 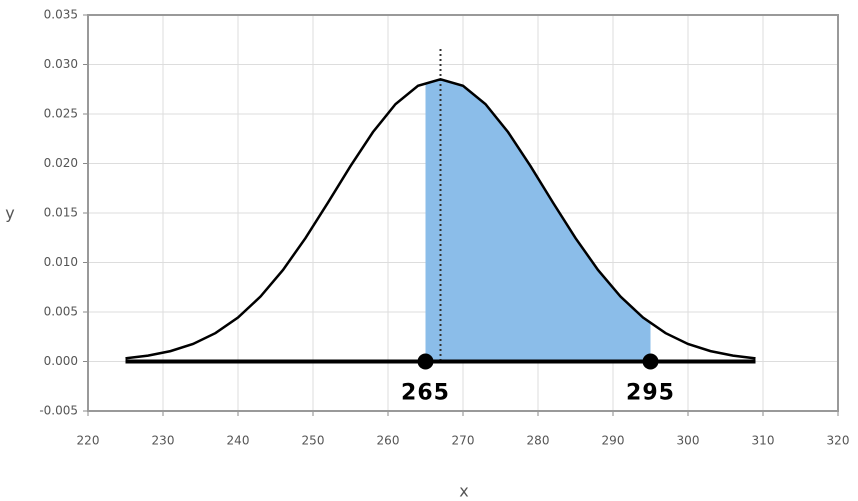 What do you see at coordinates (313, 441) in the screenshot?
I see `x-tick-label: 250` at bounding box center [313, 441].